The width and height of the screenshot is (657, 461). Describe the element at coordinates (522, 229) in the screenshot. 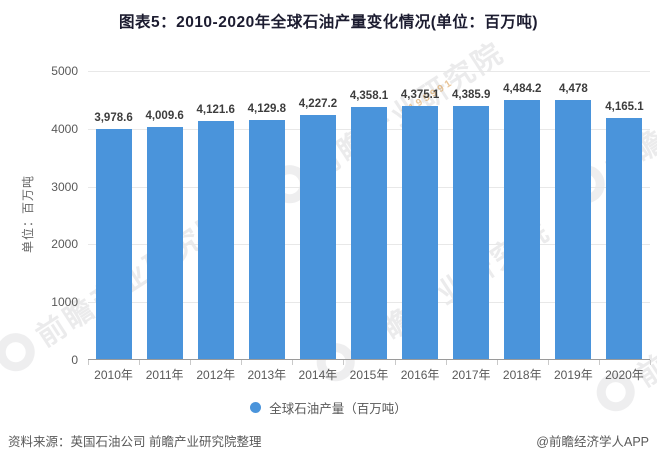

I see `bar-2018年` at that location.